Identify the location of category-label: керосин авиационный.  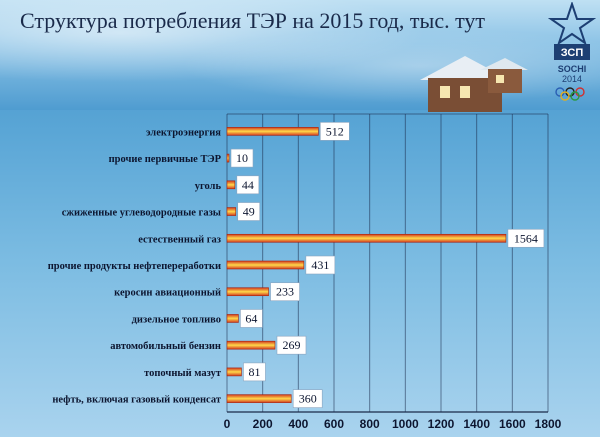
(167, 293).